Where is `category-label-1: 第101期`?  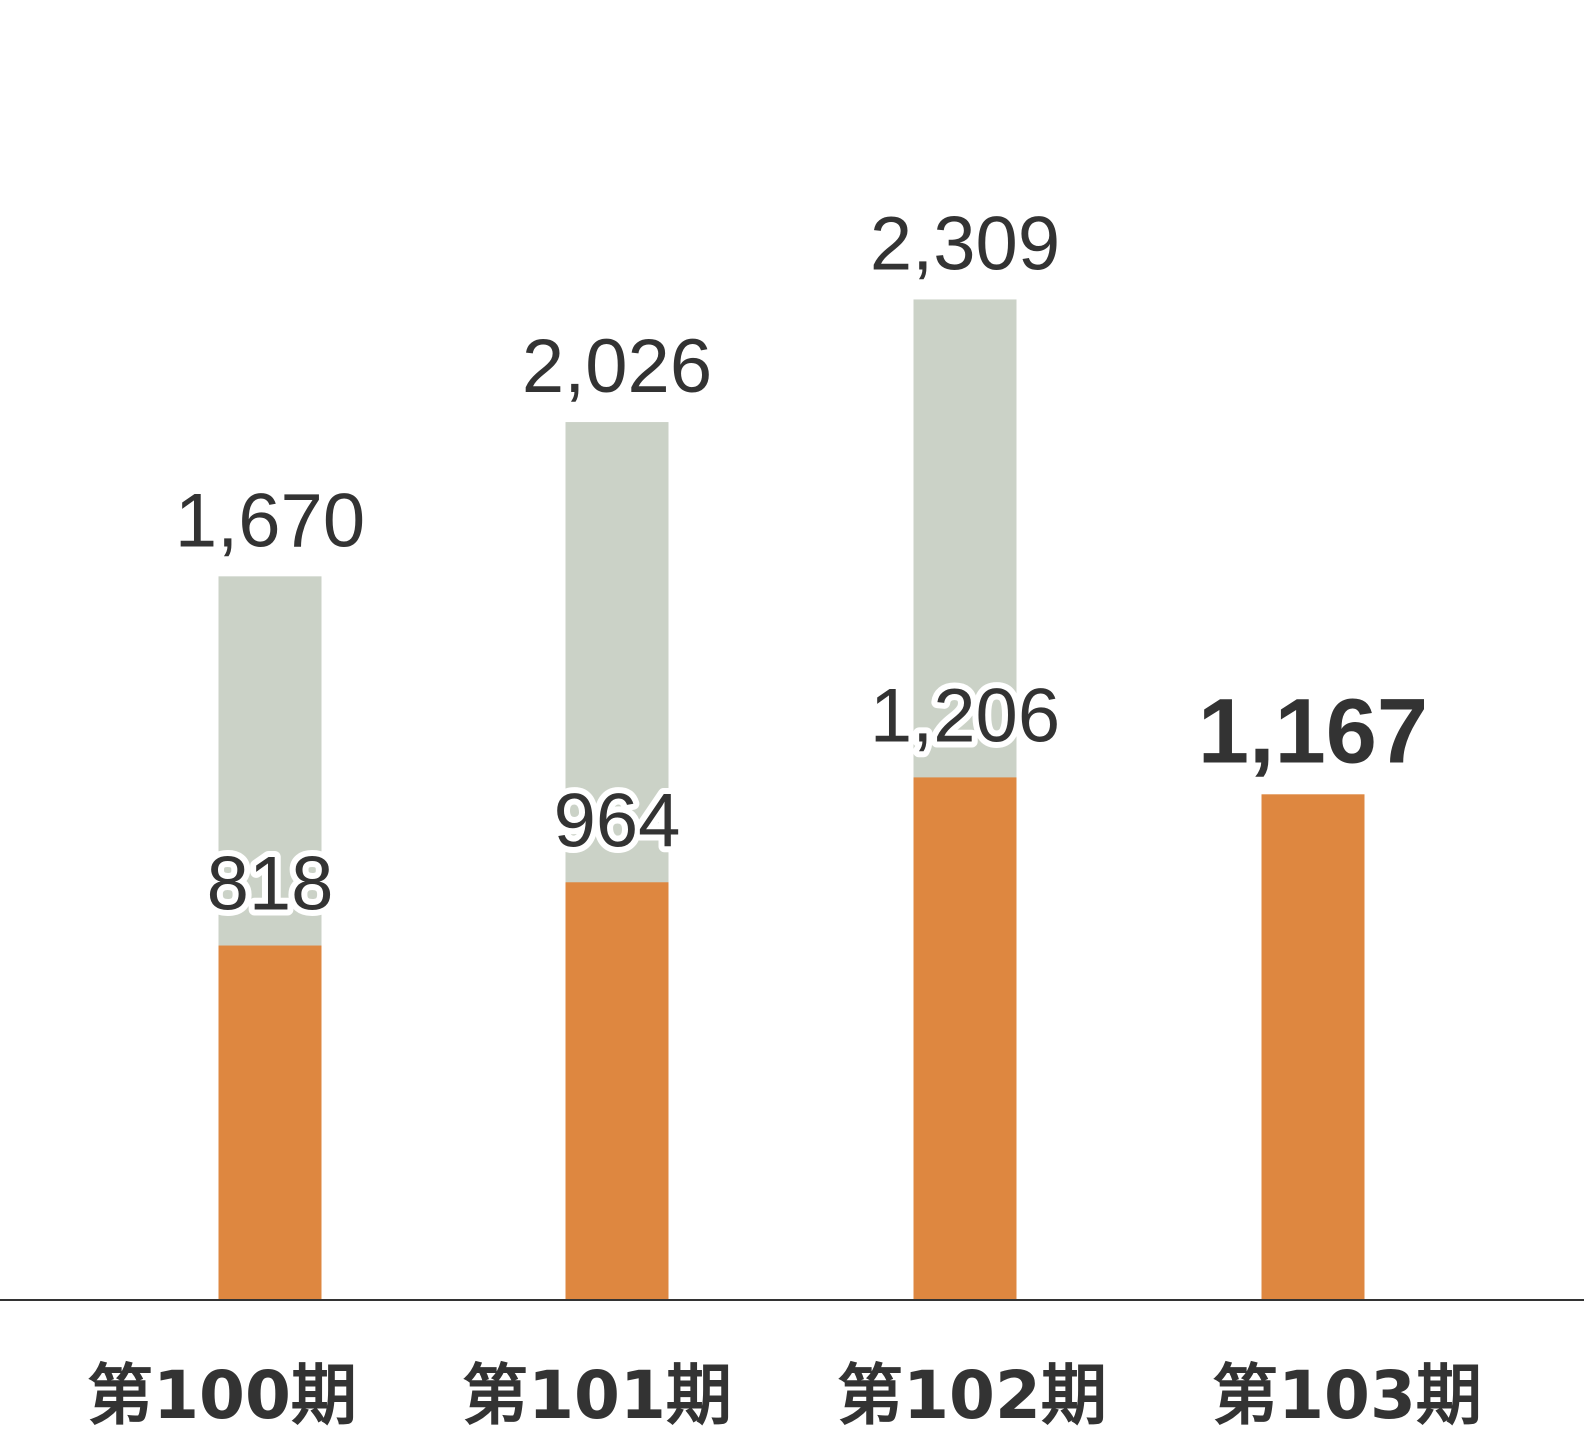
category-label-1: 第101期 is located at coordinates (597, 1395).